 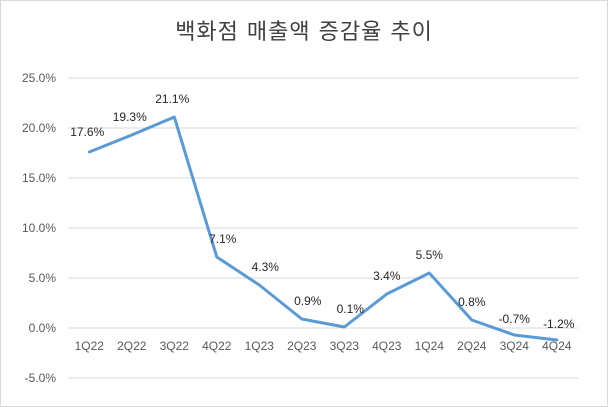 What do you see at coordinates (39, 78) in the screenshot?
I see `y-tick-label: 25.0%` at bounding box center [39, 78].